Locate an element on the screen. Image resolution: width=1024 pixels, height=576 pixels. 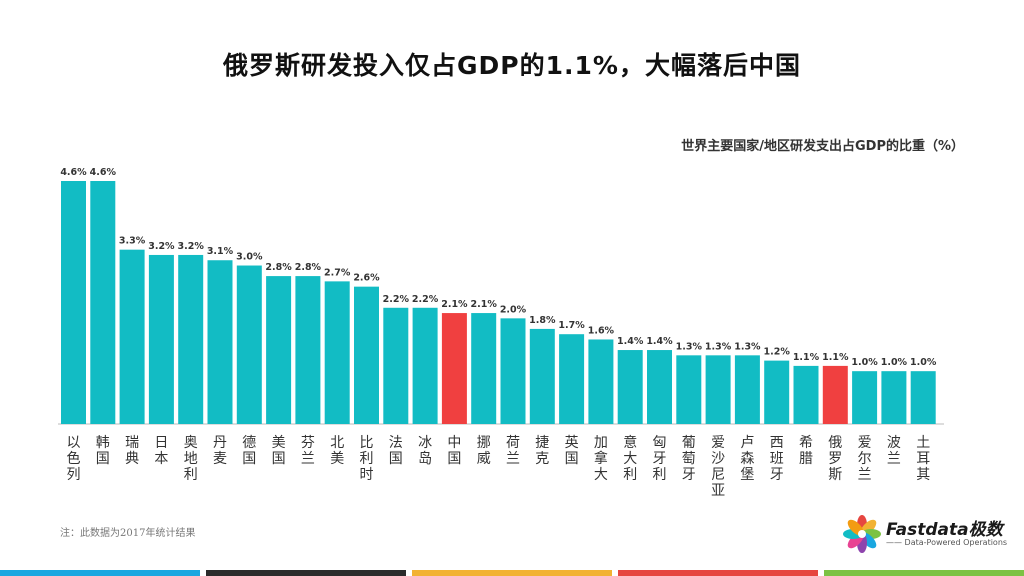
category-label: 爱尔兰 is located at coordinates (865, 459).